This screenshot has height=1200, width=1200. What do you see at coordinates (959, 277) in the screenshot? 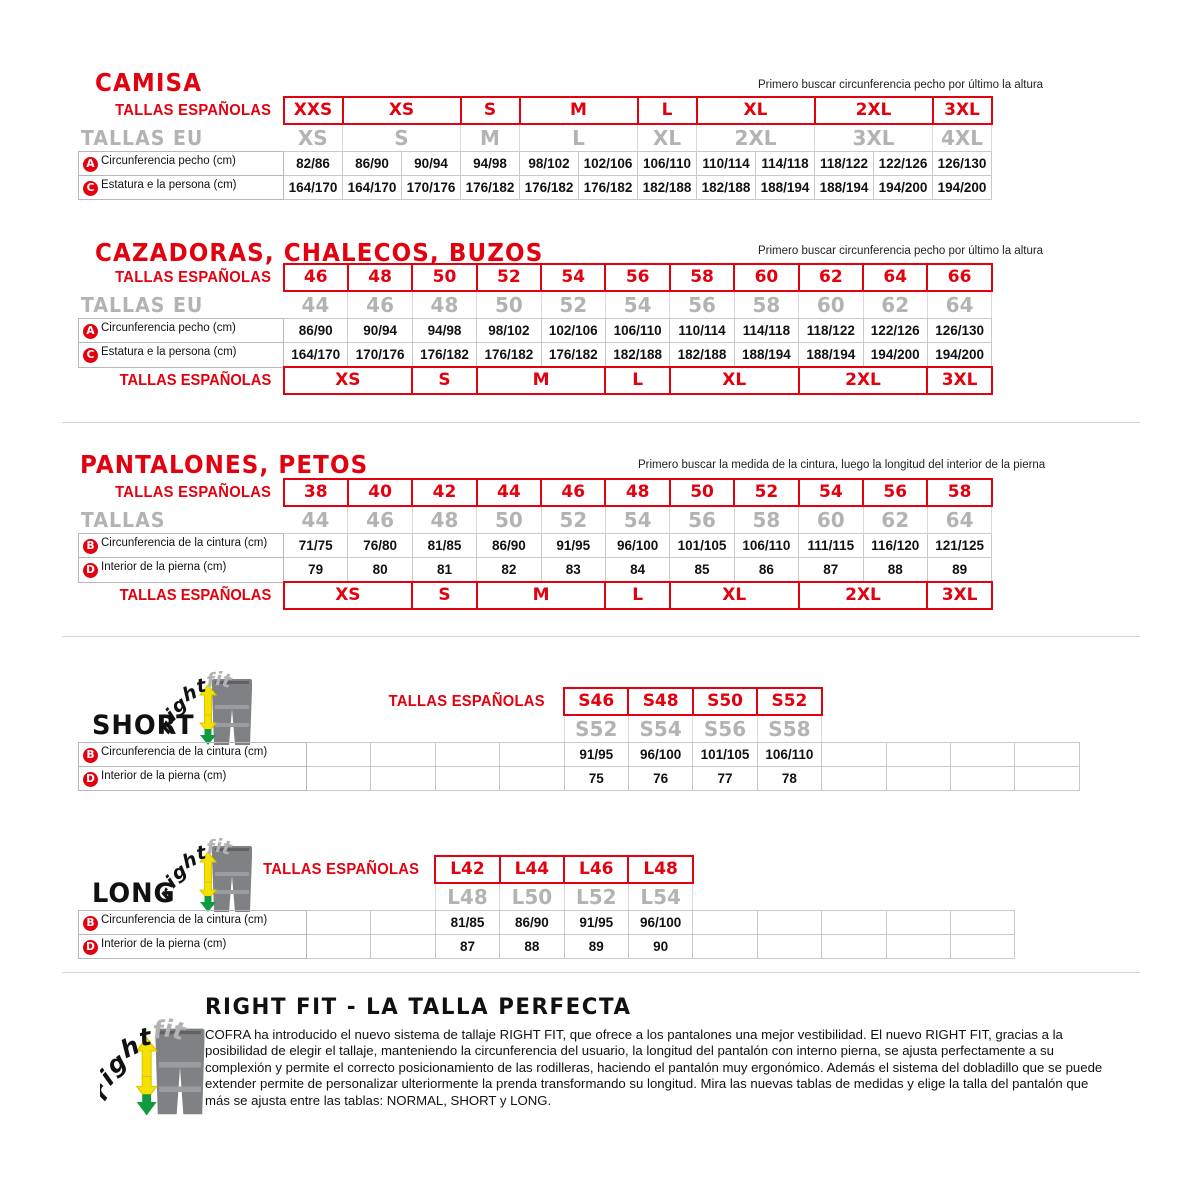
I see `cazadoras-size-es: 66` at bounding box center [959, 277].